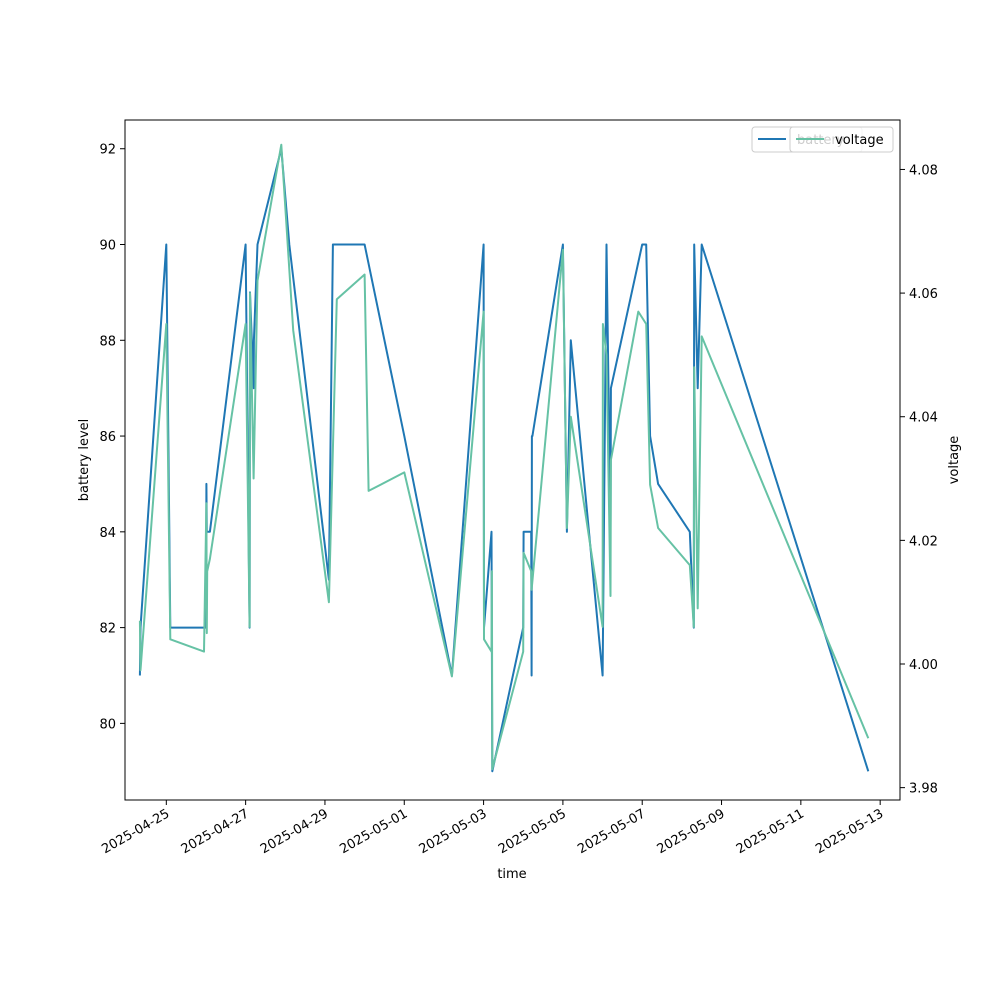 This screenshot has width=1000, height=1000. I want to click on y2-axis-label: voltage, so click(954, 460).